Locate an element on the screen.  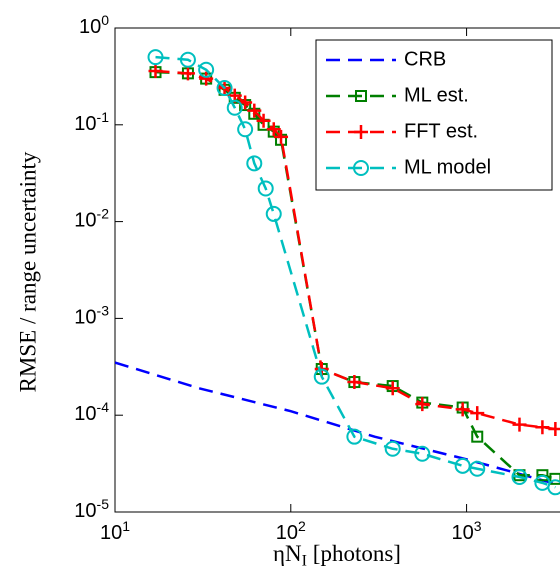
x-tick-label: 10² is located at coordinates (291, 531).